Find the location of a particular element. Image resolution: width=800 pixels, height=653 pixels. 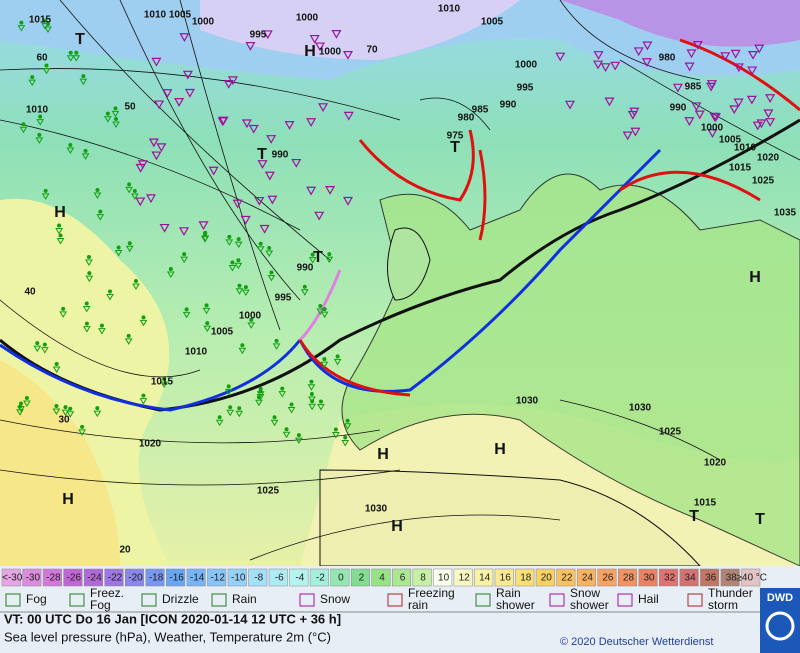

color-label: -26 is located at coordinates (74, 578).